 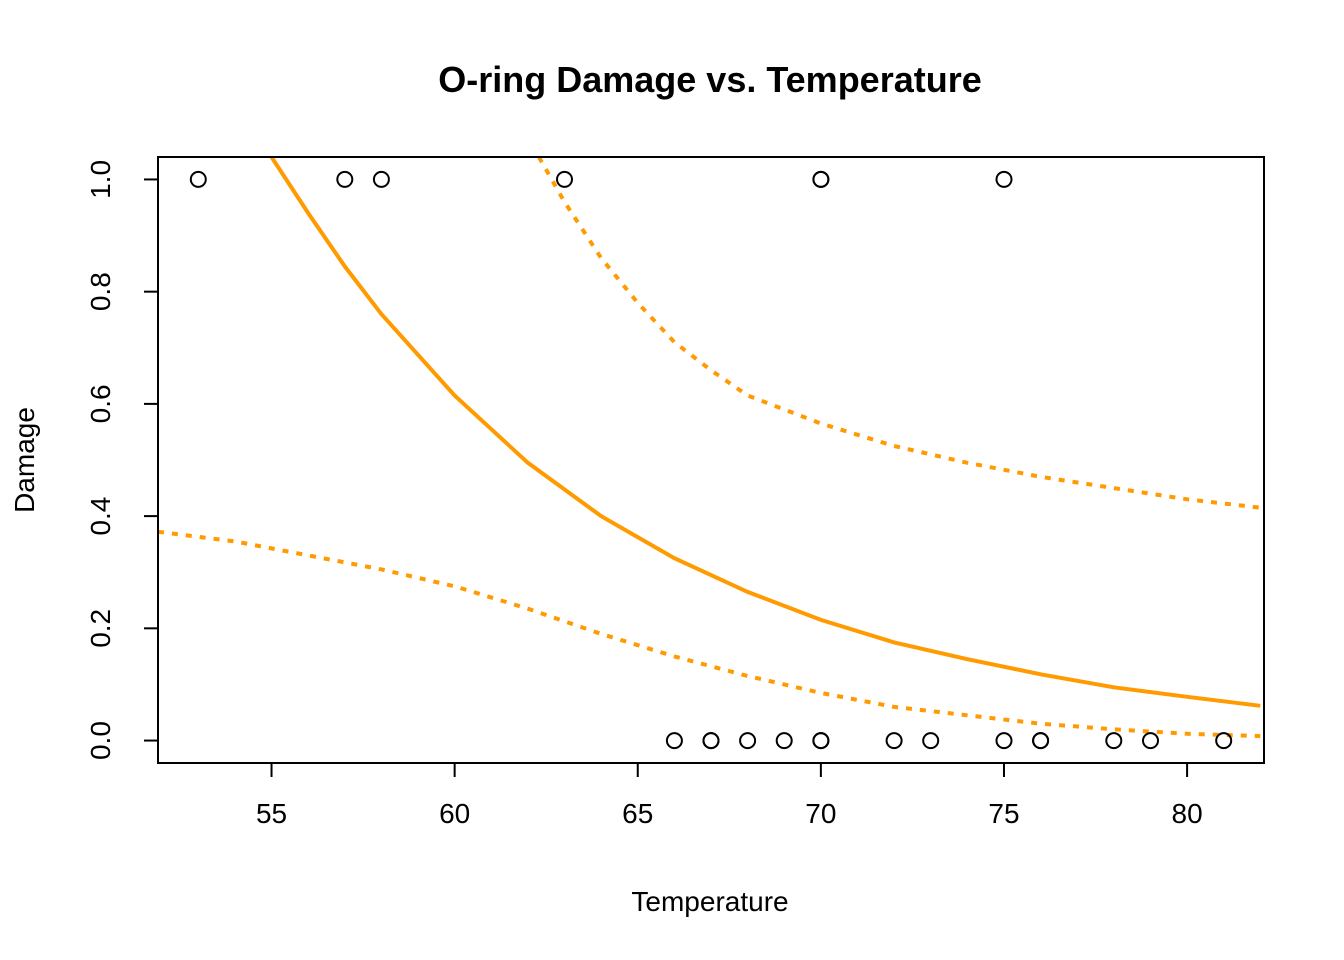 I want to click on chart-title: O-ring Damage vs. Temperature, so click(x=710, y=79).